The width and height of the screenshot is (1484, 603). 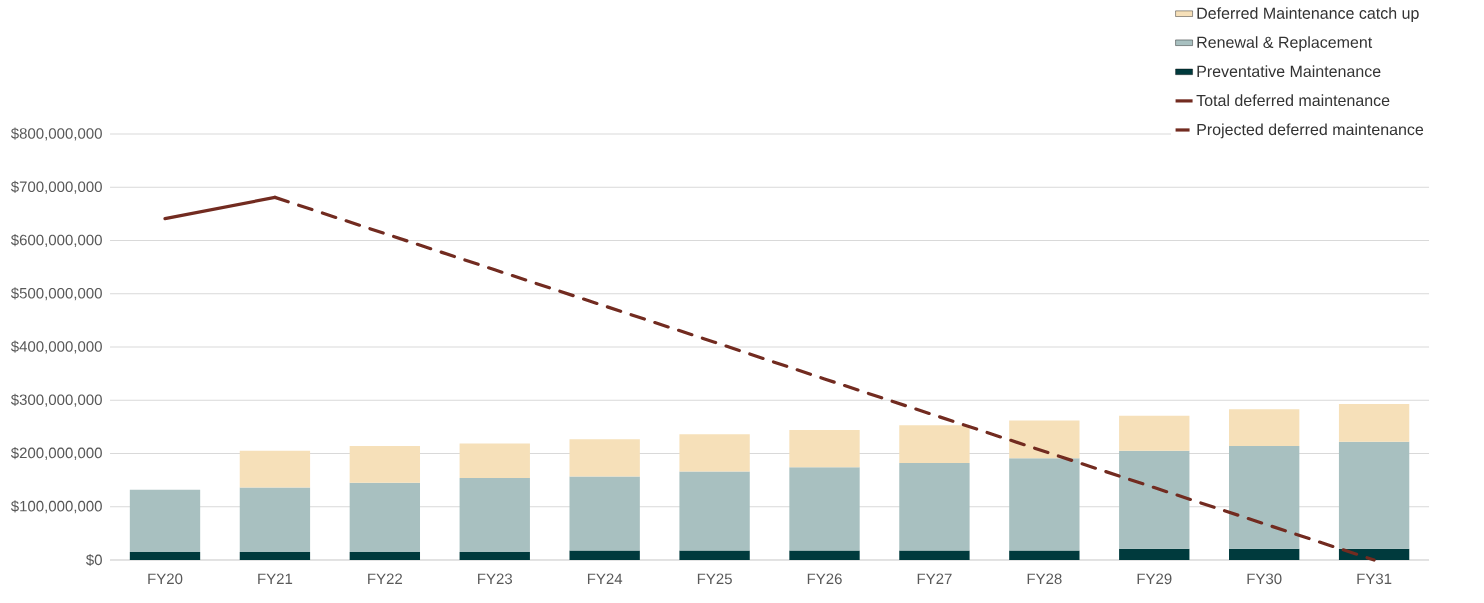 What do you see at coordinates (56, 507) in the screenshot?
I see `y-tick-label: $100,000,000` at bounding box center [56, 507].